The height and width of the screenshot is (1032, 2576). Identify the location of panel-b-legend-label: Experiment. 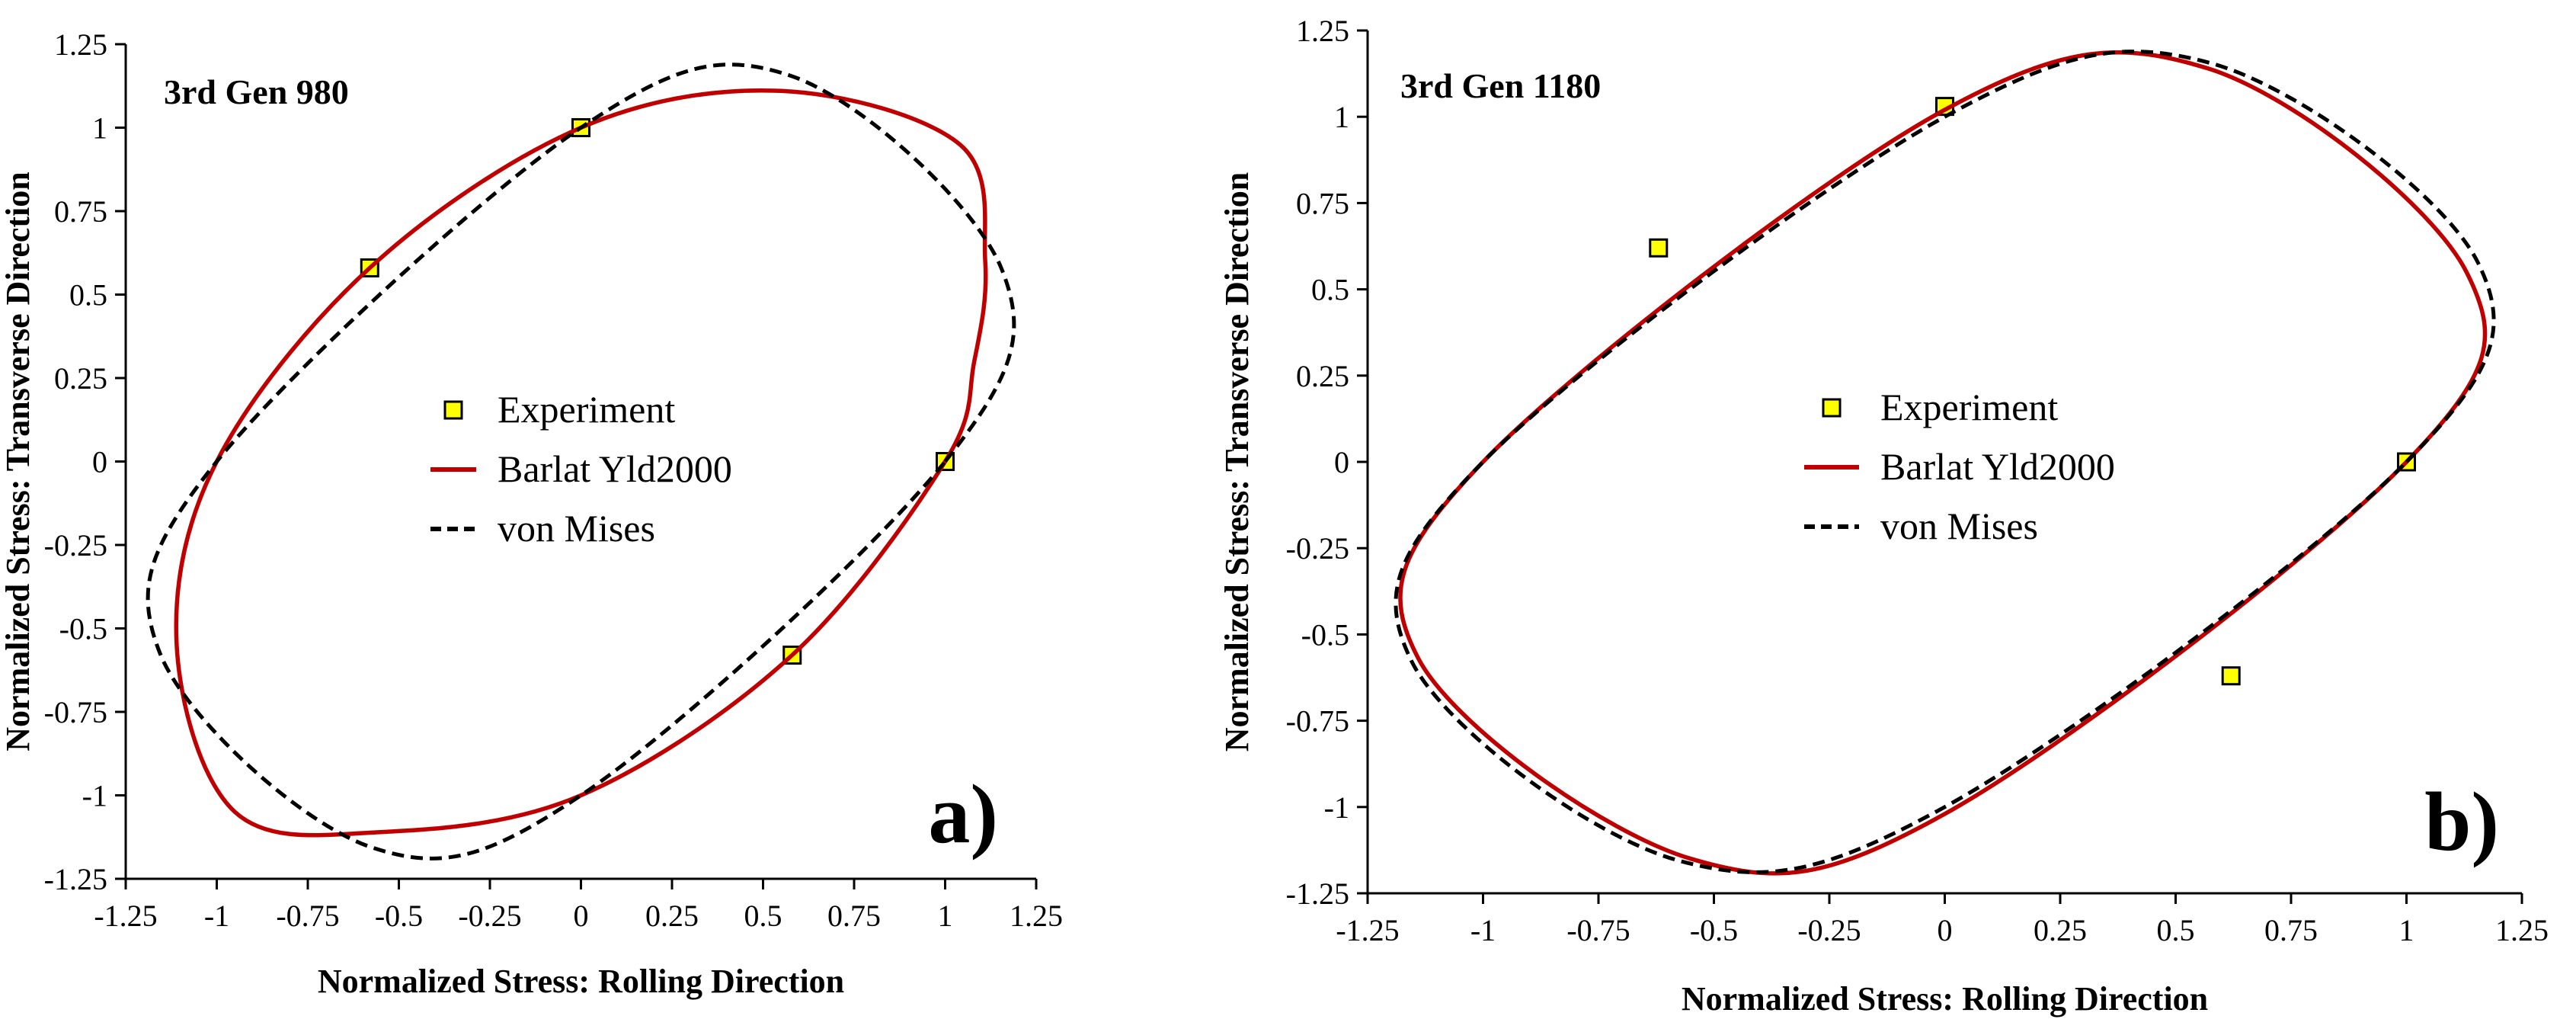
(1969, 407).